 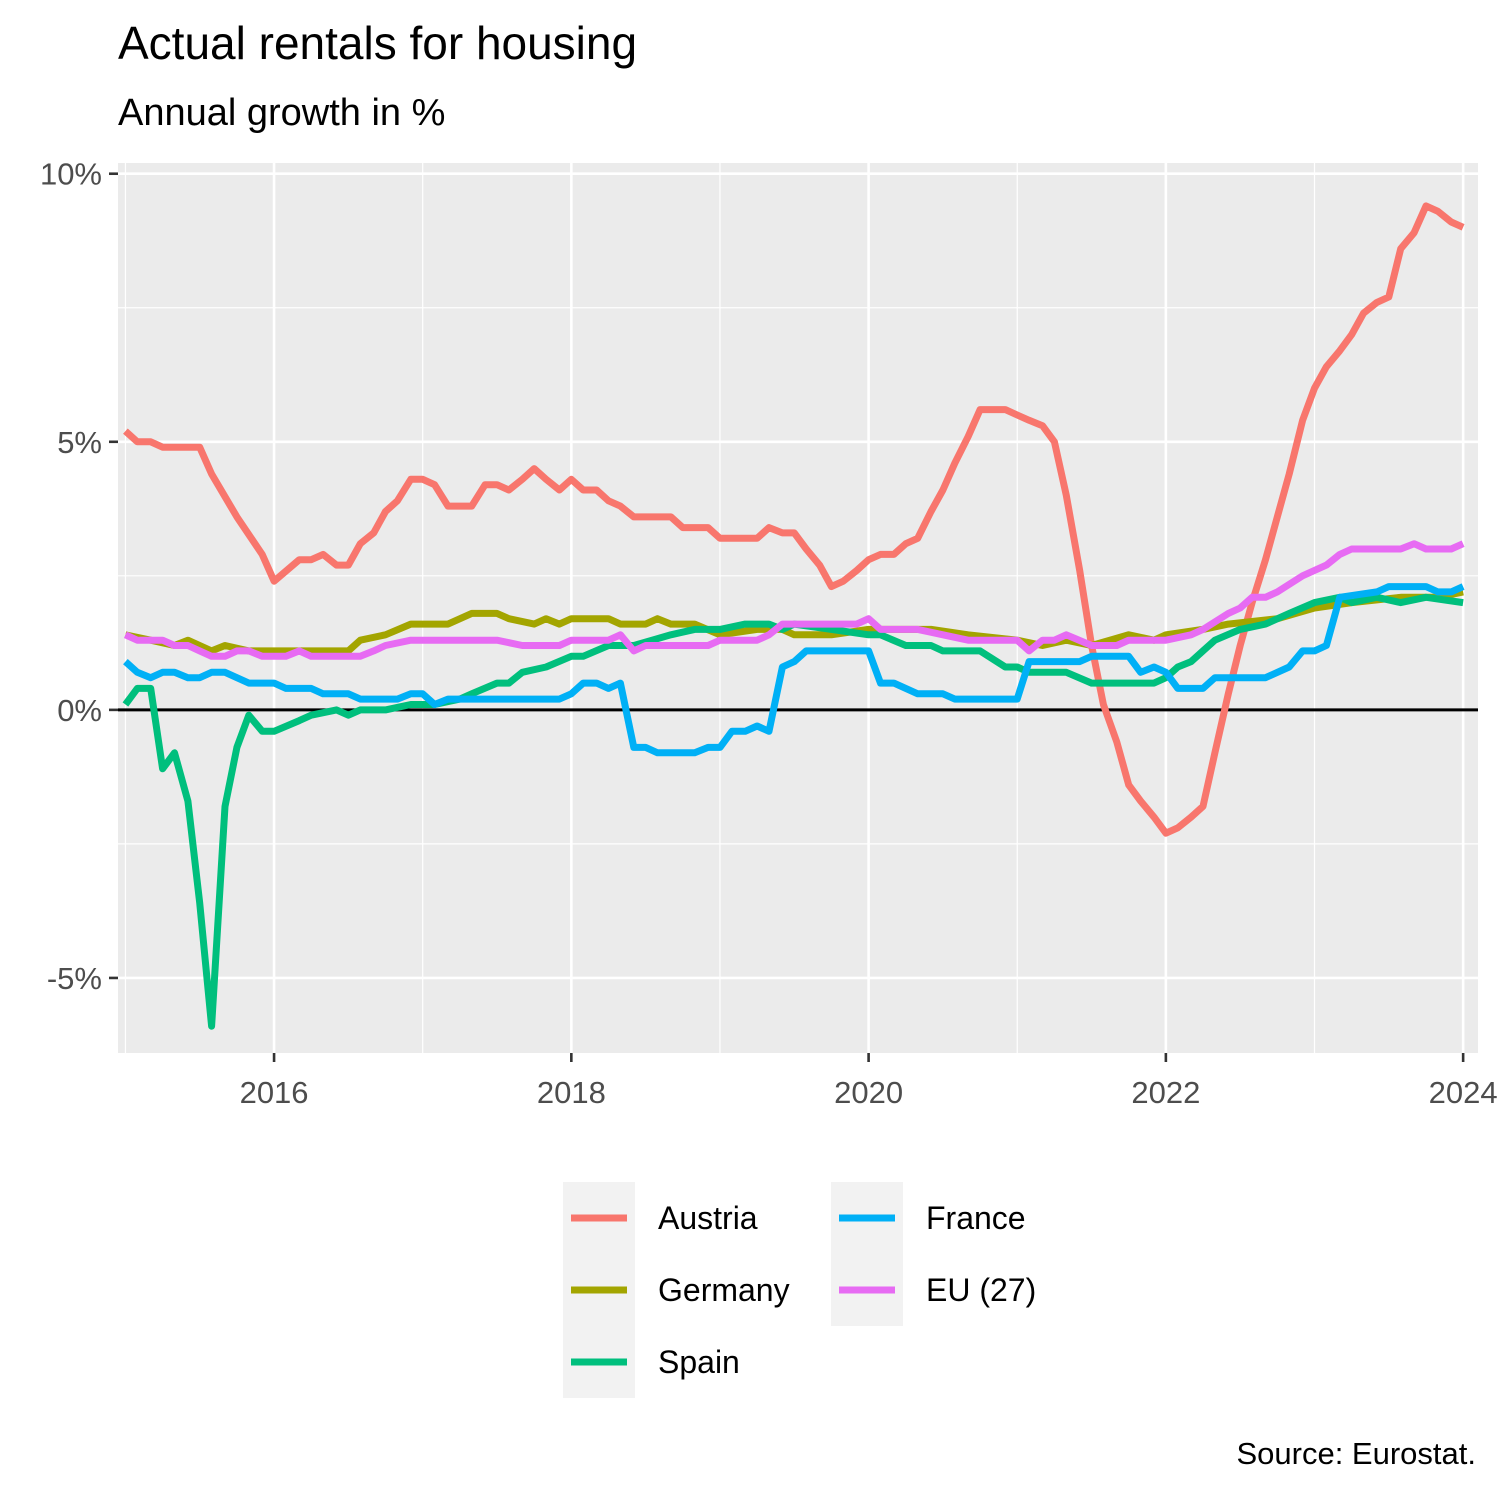 What do you see at coordinates (799, 1290) in the screenshot?
I see `legend: Austria Germany Spain France EU (27)` at bounding box center [799, 1290].